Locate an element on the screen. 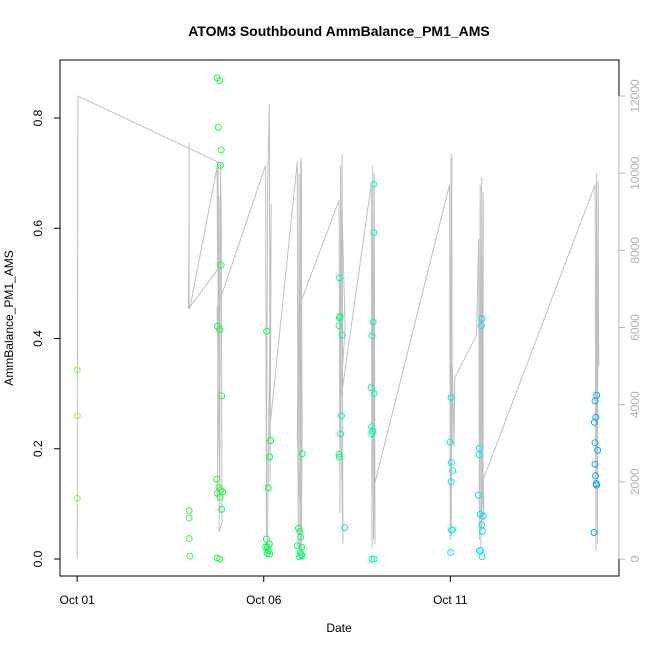 Image resolution: width=650 pixels, height=650 pixels. y-axis-label: AmmBalance_PM1_AMS is located at coordinates (9, 317).